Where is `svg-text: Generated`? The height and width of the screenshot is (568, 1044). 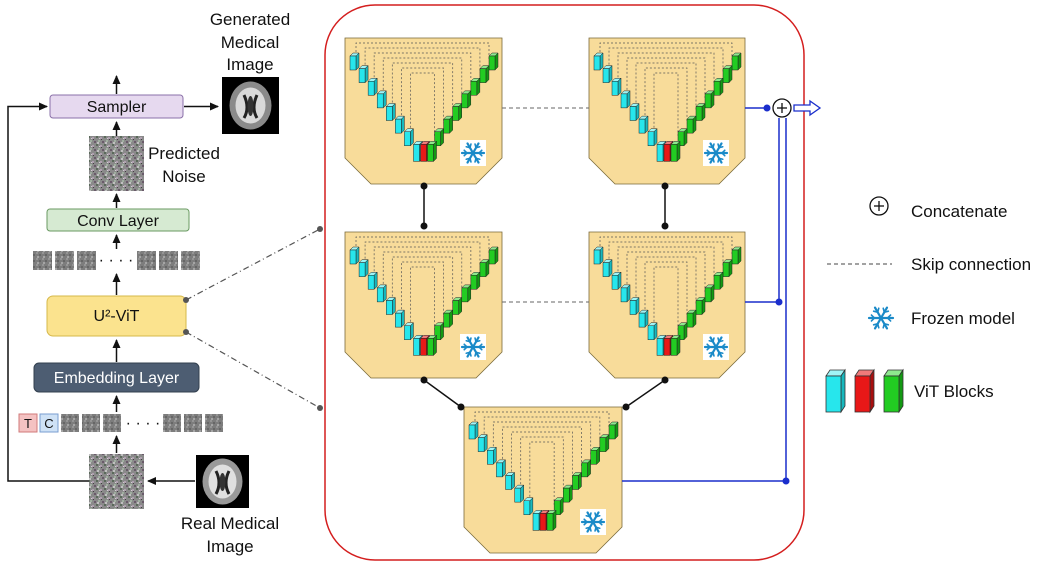 svg-text: Generated is located at coordinates (250, 19).